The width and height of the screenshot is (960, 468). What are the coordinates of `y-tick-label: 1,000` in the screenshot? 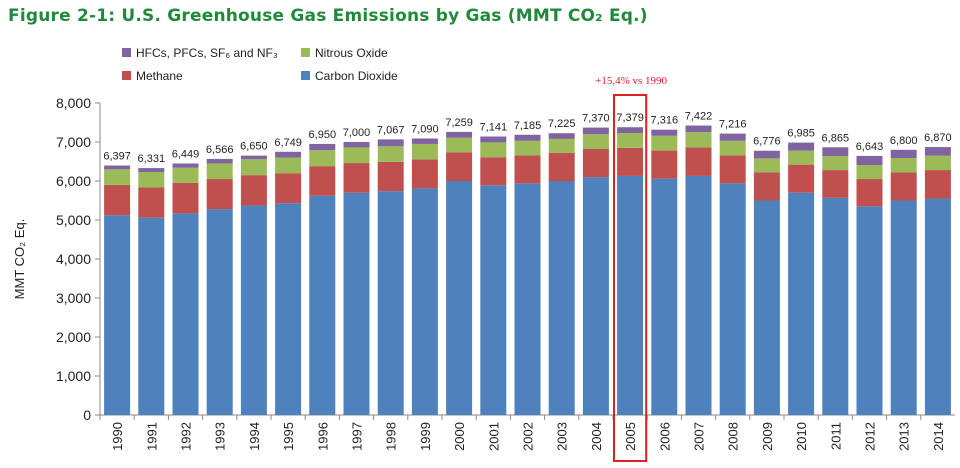 It's located at (73, 376).